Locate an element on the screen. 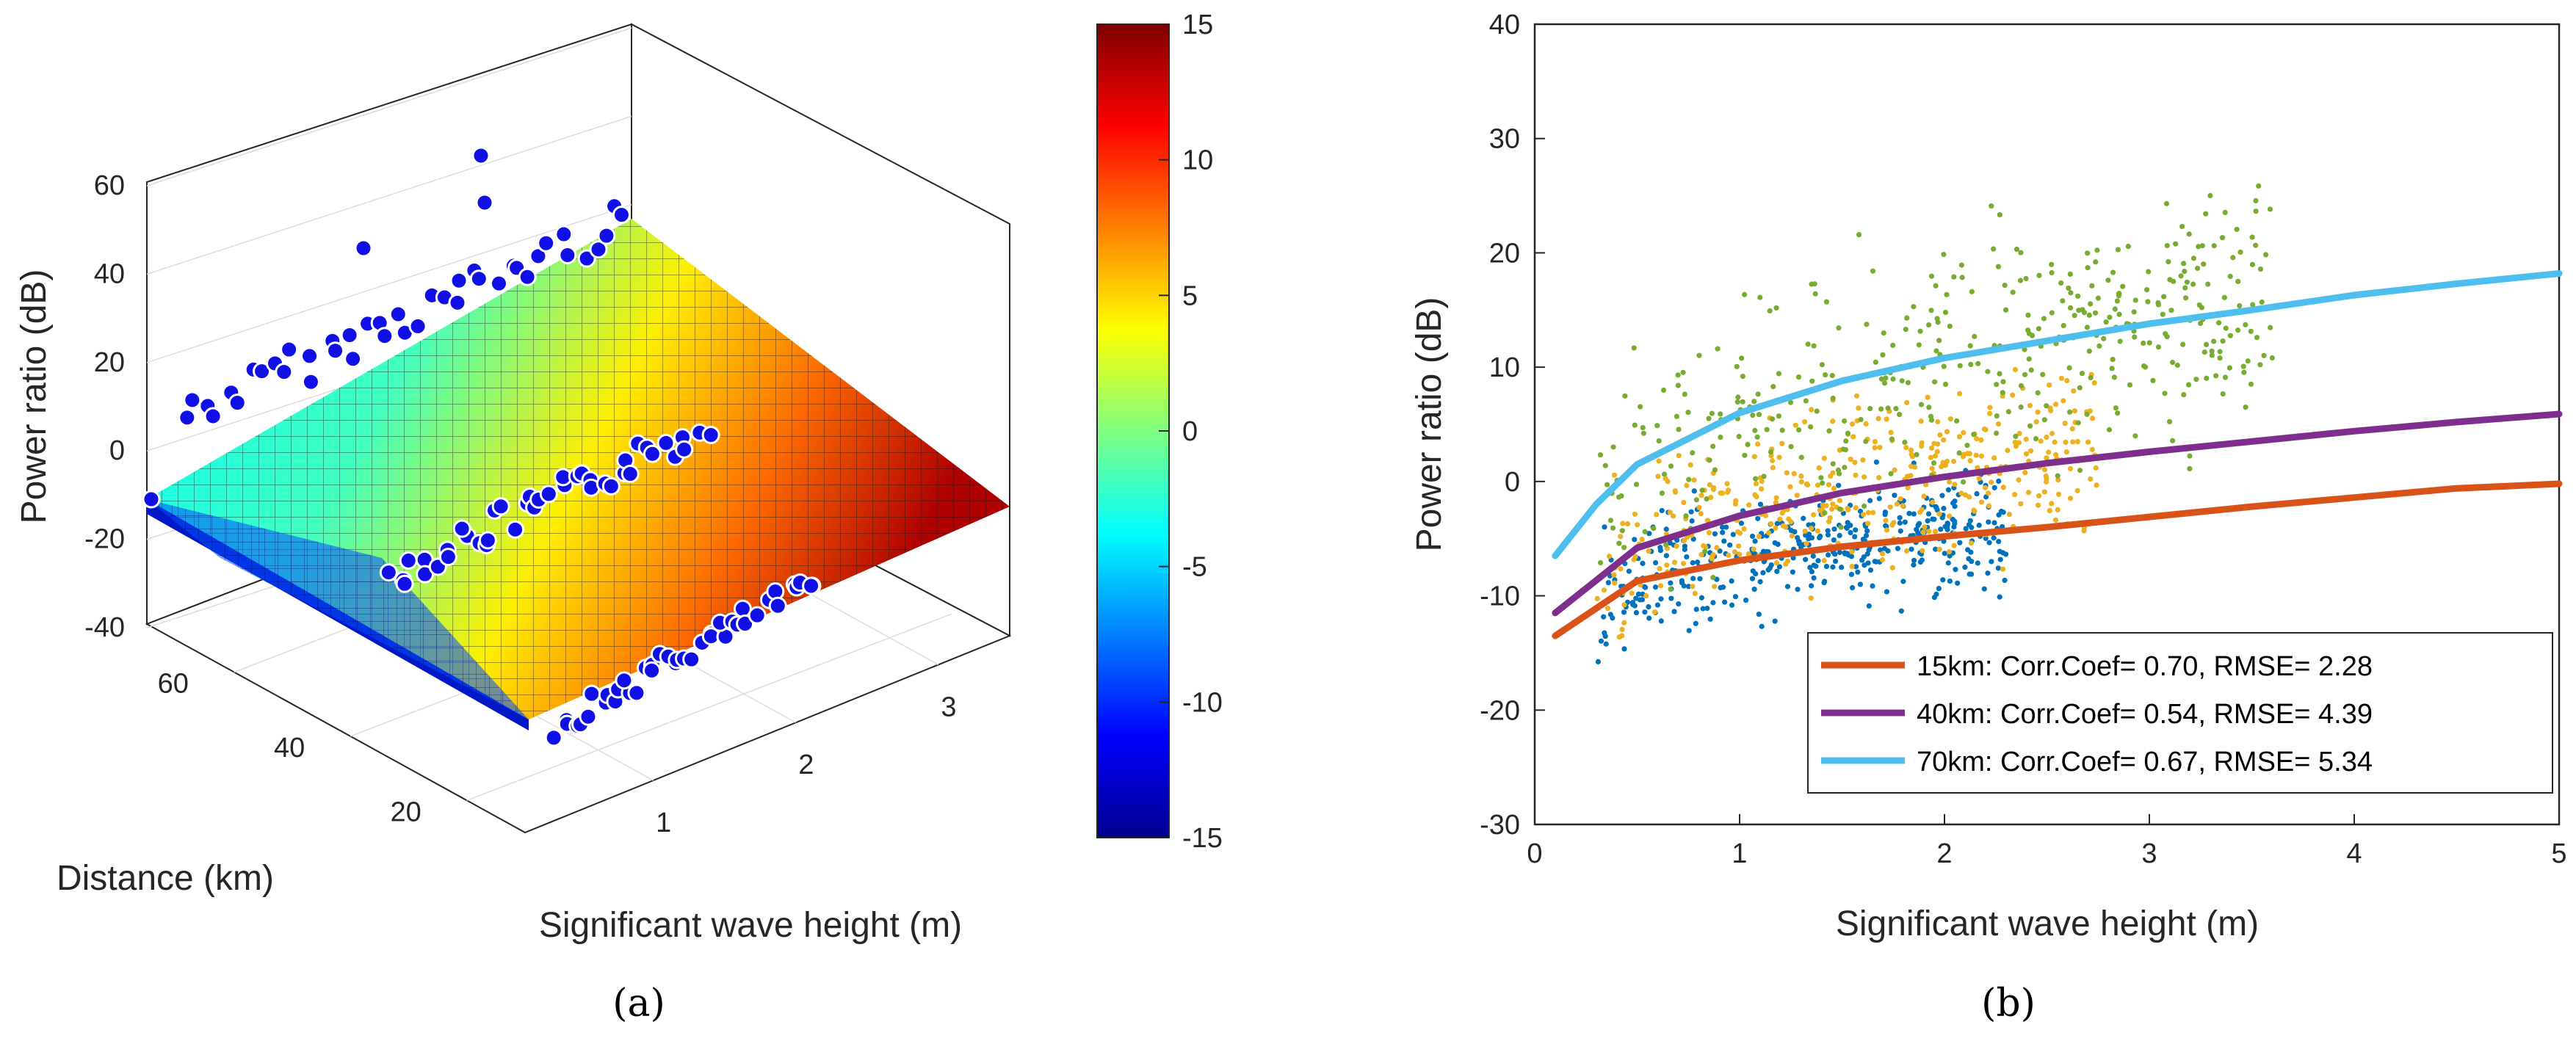  x-tick-label: 1 is located at coordinates (1739, 853).